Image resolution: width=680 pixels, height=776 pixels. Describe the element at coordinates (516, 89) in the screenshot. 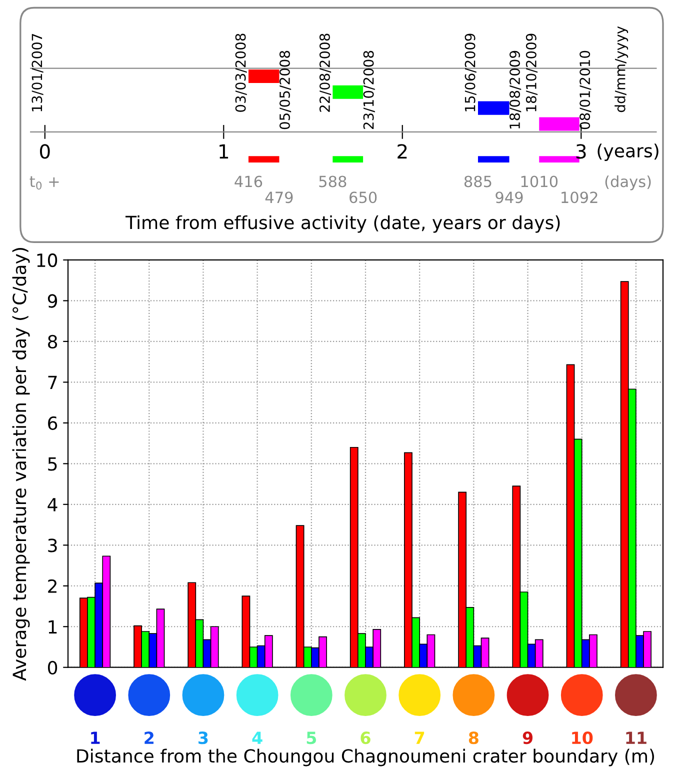

I see `annotation: 18/08/2009` at that location.